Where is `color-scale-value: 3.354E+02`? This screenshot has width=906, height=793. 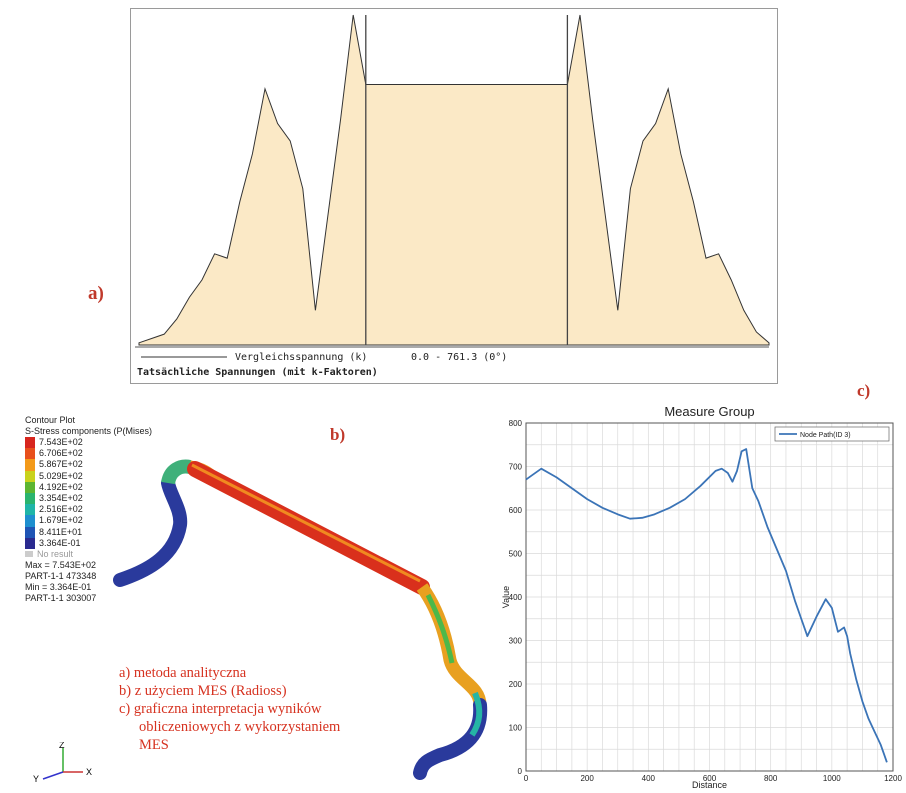
color-scale-value: 3.354E+02 is located at coordinates (61, 498).